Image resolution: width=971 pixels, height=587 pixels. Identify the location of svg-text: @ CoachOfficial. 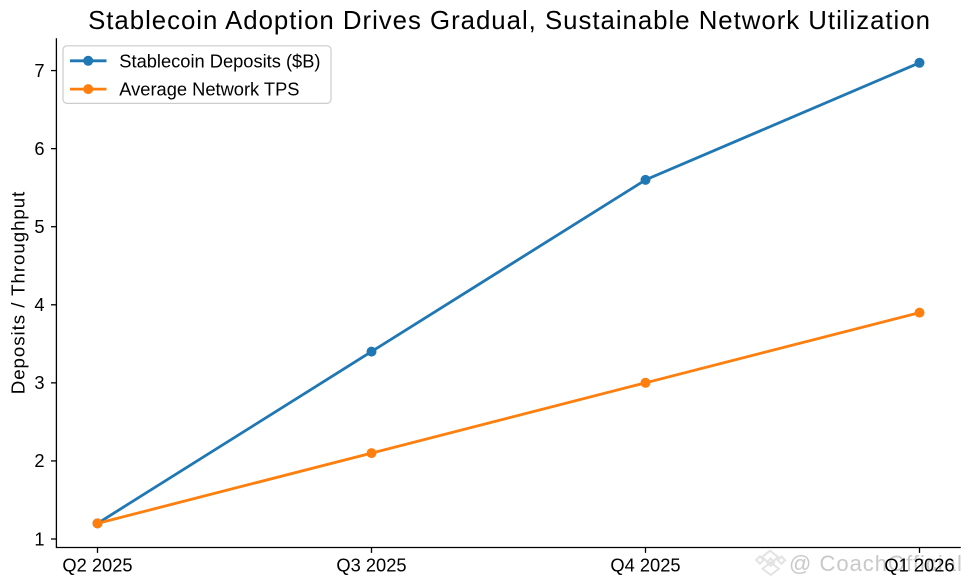
(876, 563).